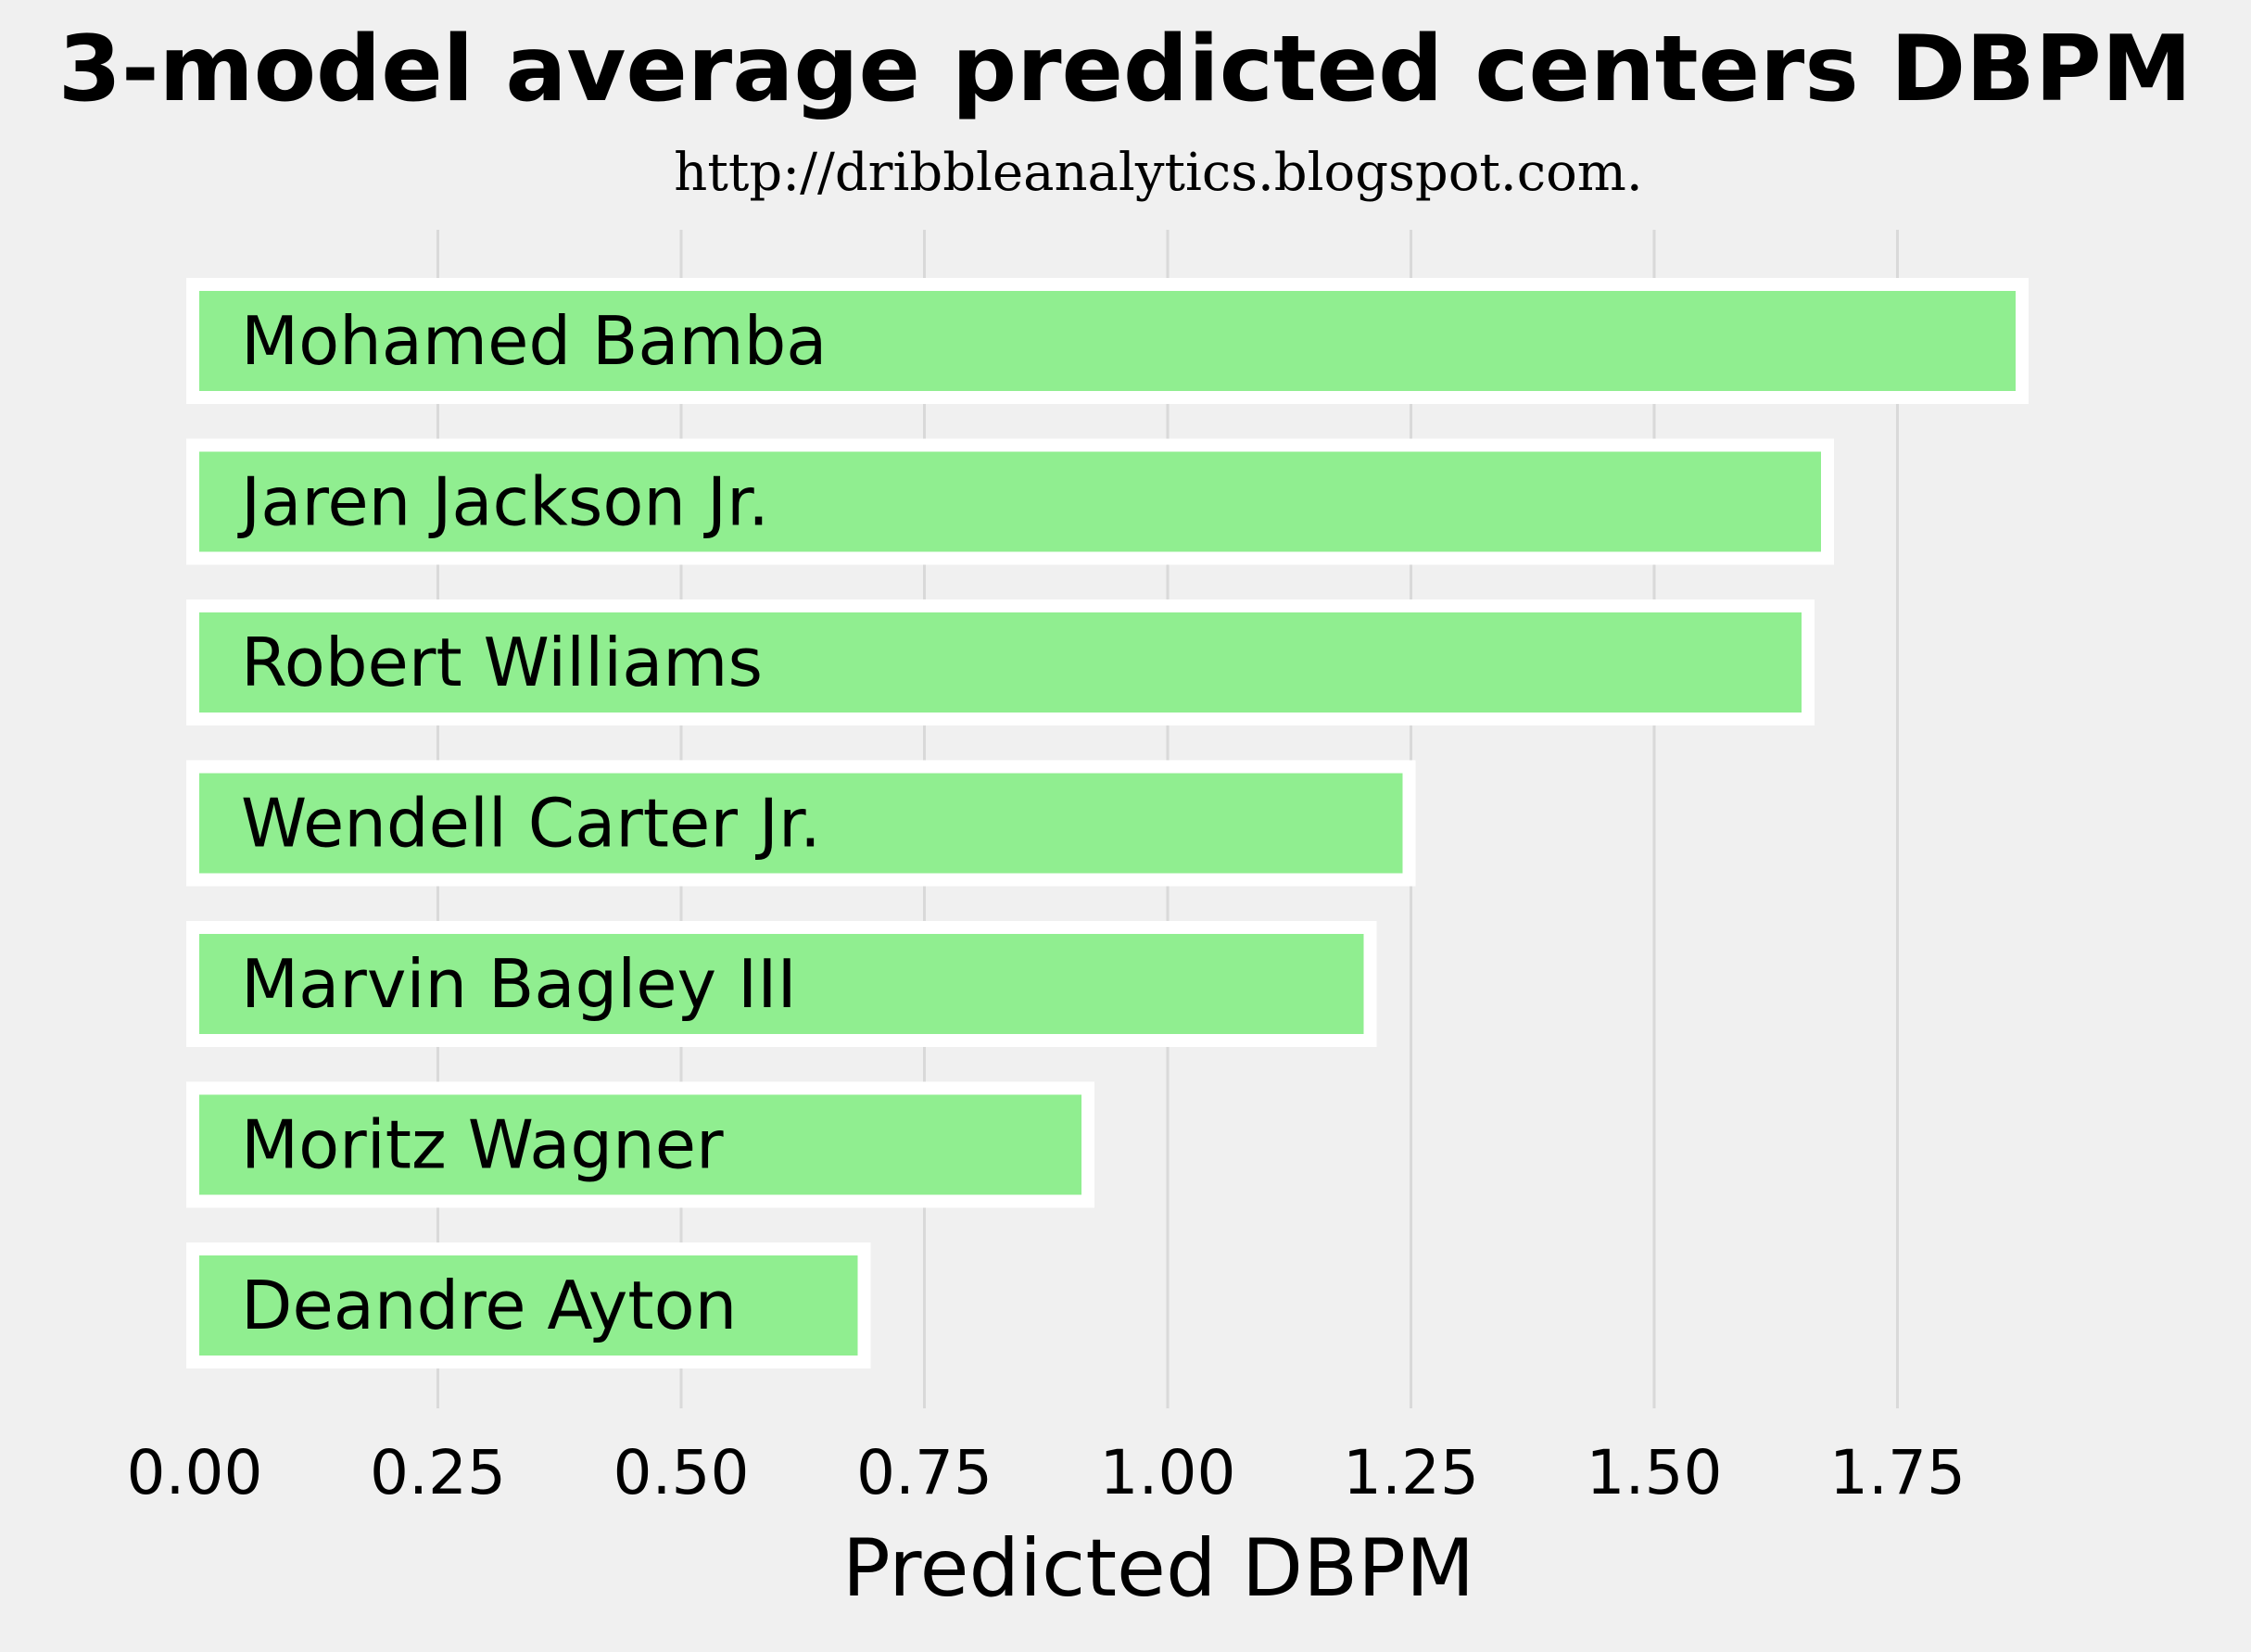 The height and width of the screenshot is (1652, 2251). Describe the element at coordinates (502, 663) in the screenshot. I see `bar-label: Robert Williams` at that location.